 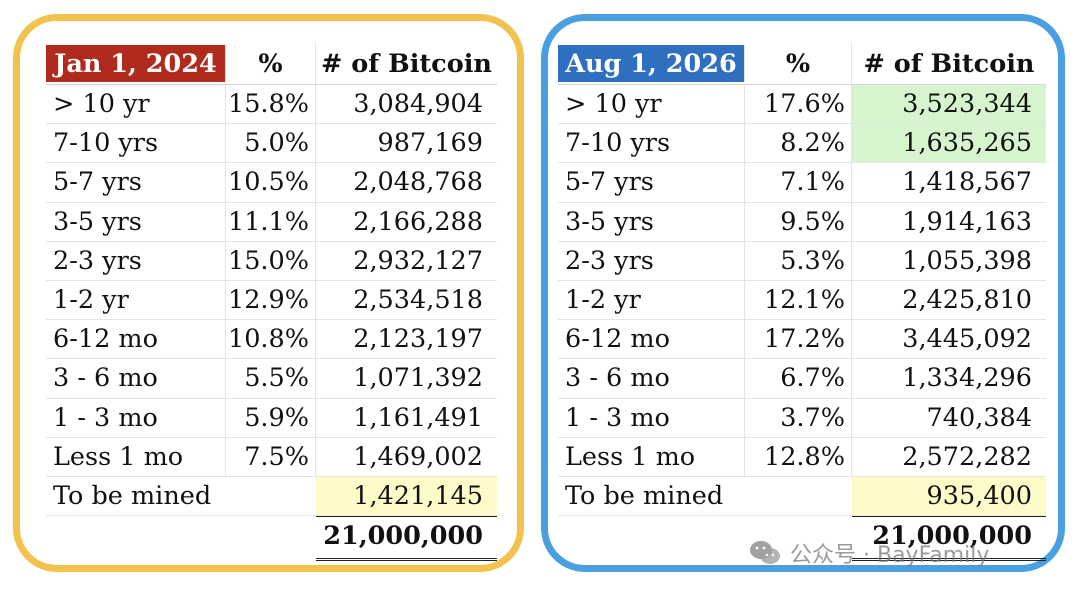 I want to click on table-row: 1-2 yr 12.9% 2,534,518, so click(x=271, y=300).